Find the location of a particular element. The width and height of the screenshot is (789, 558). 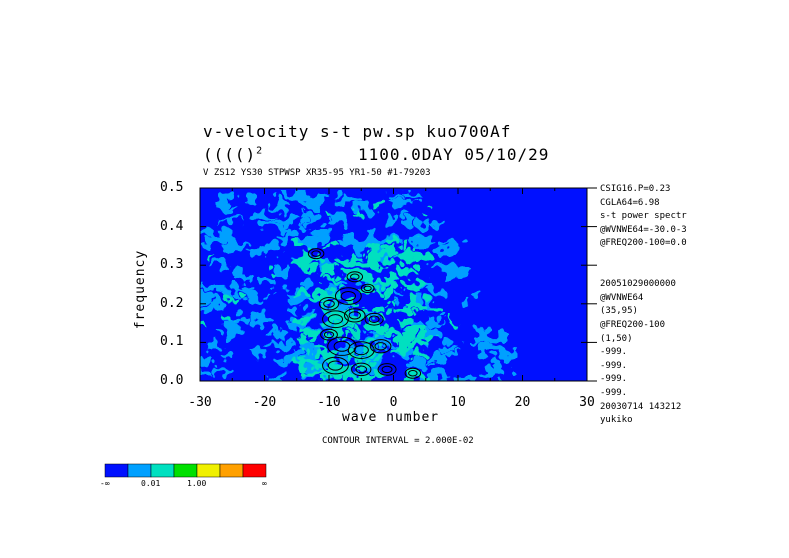

subtitle-right: 1100.0DAY 05/10/29 is located at coordinates (454, 154).